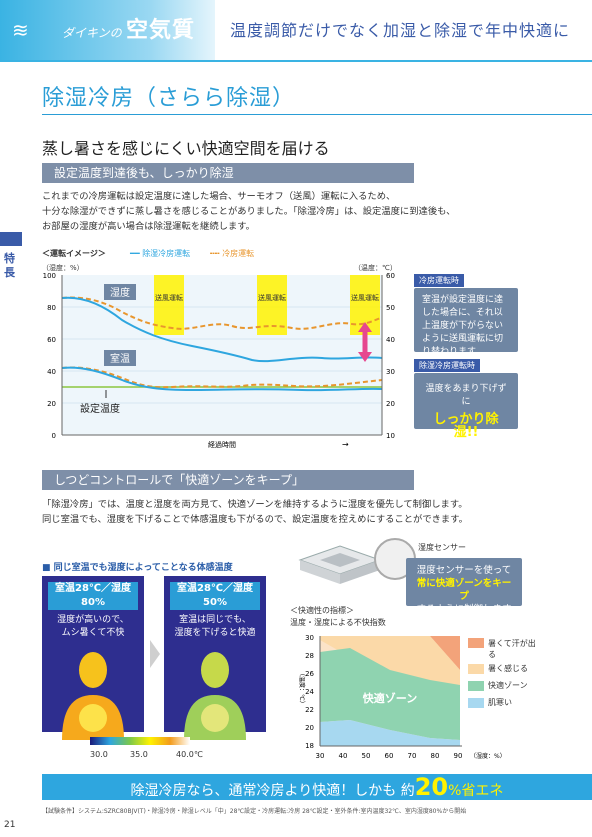 The width and height of the screenshot is (592, 837). Describe the element at coordinates (186, 148) in the screenshot. I see `section1-heading: 蒸し暑さを感じにくい快適空間を届ける` at that location.